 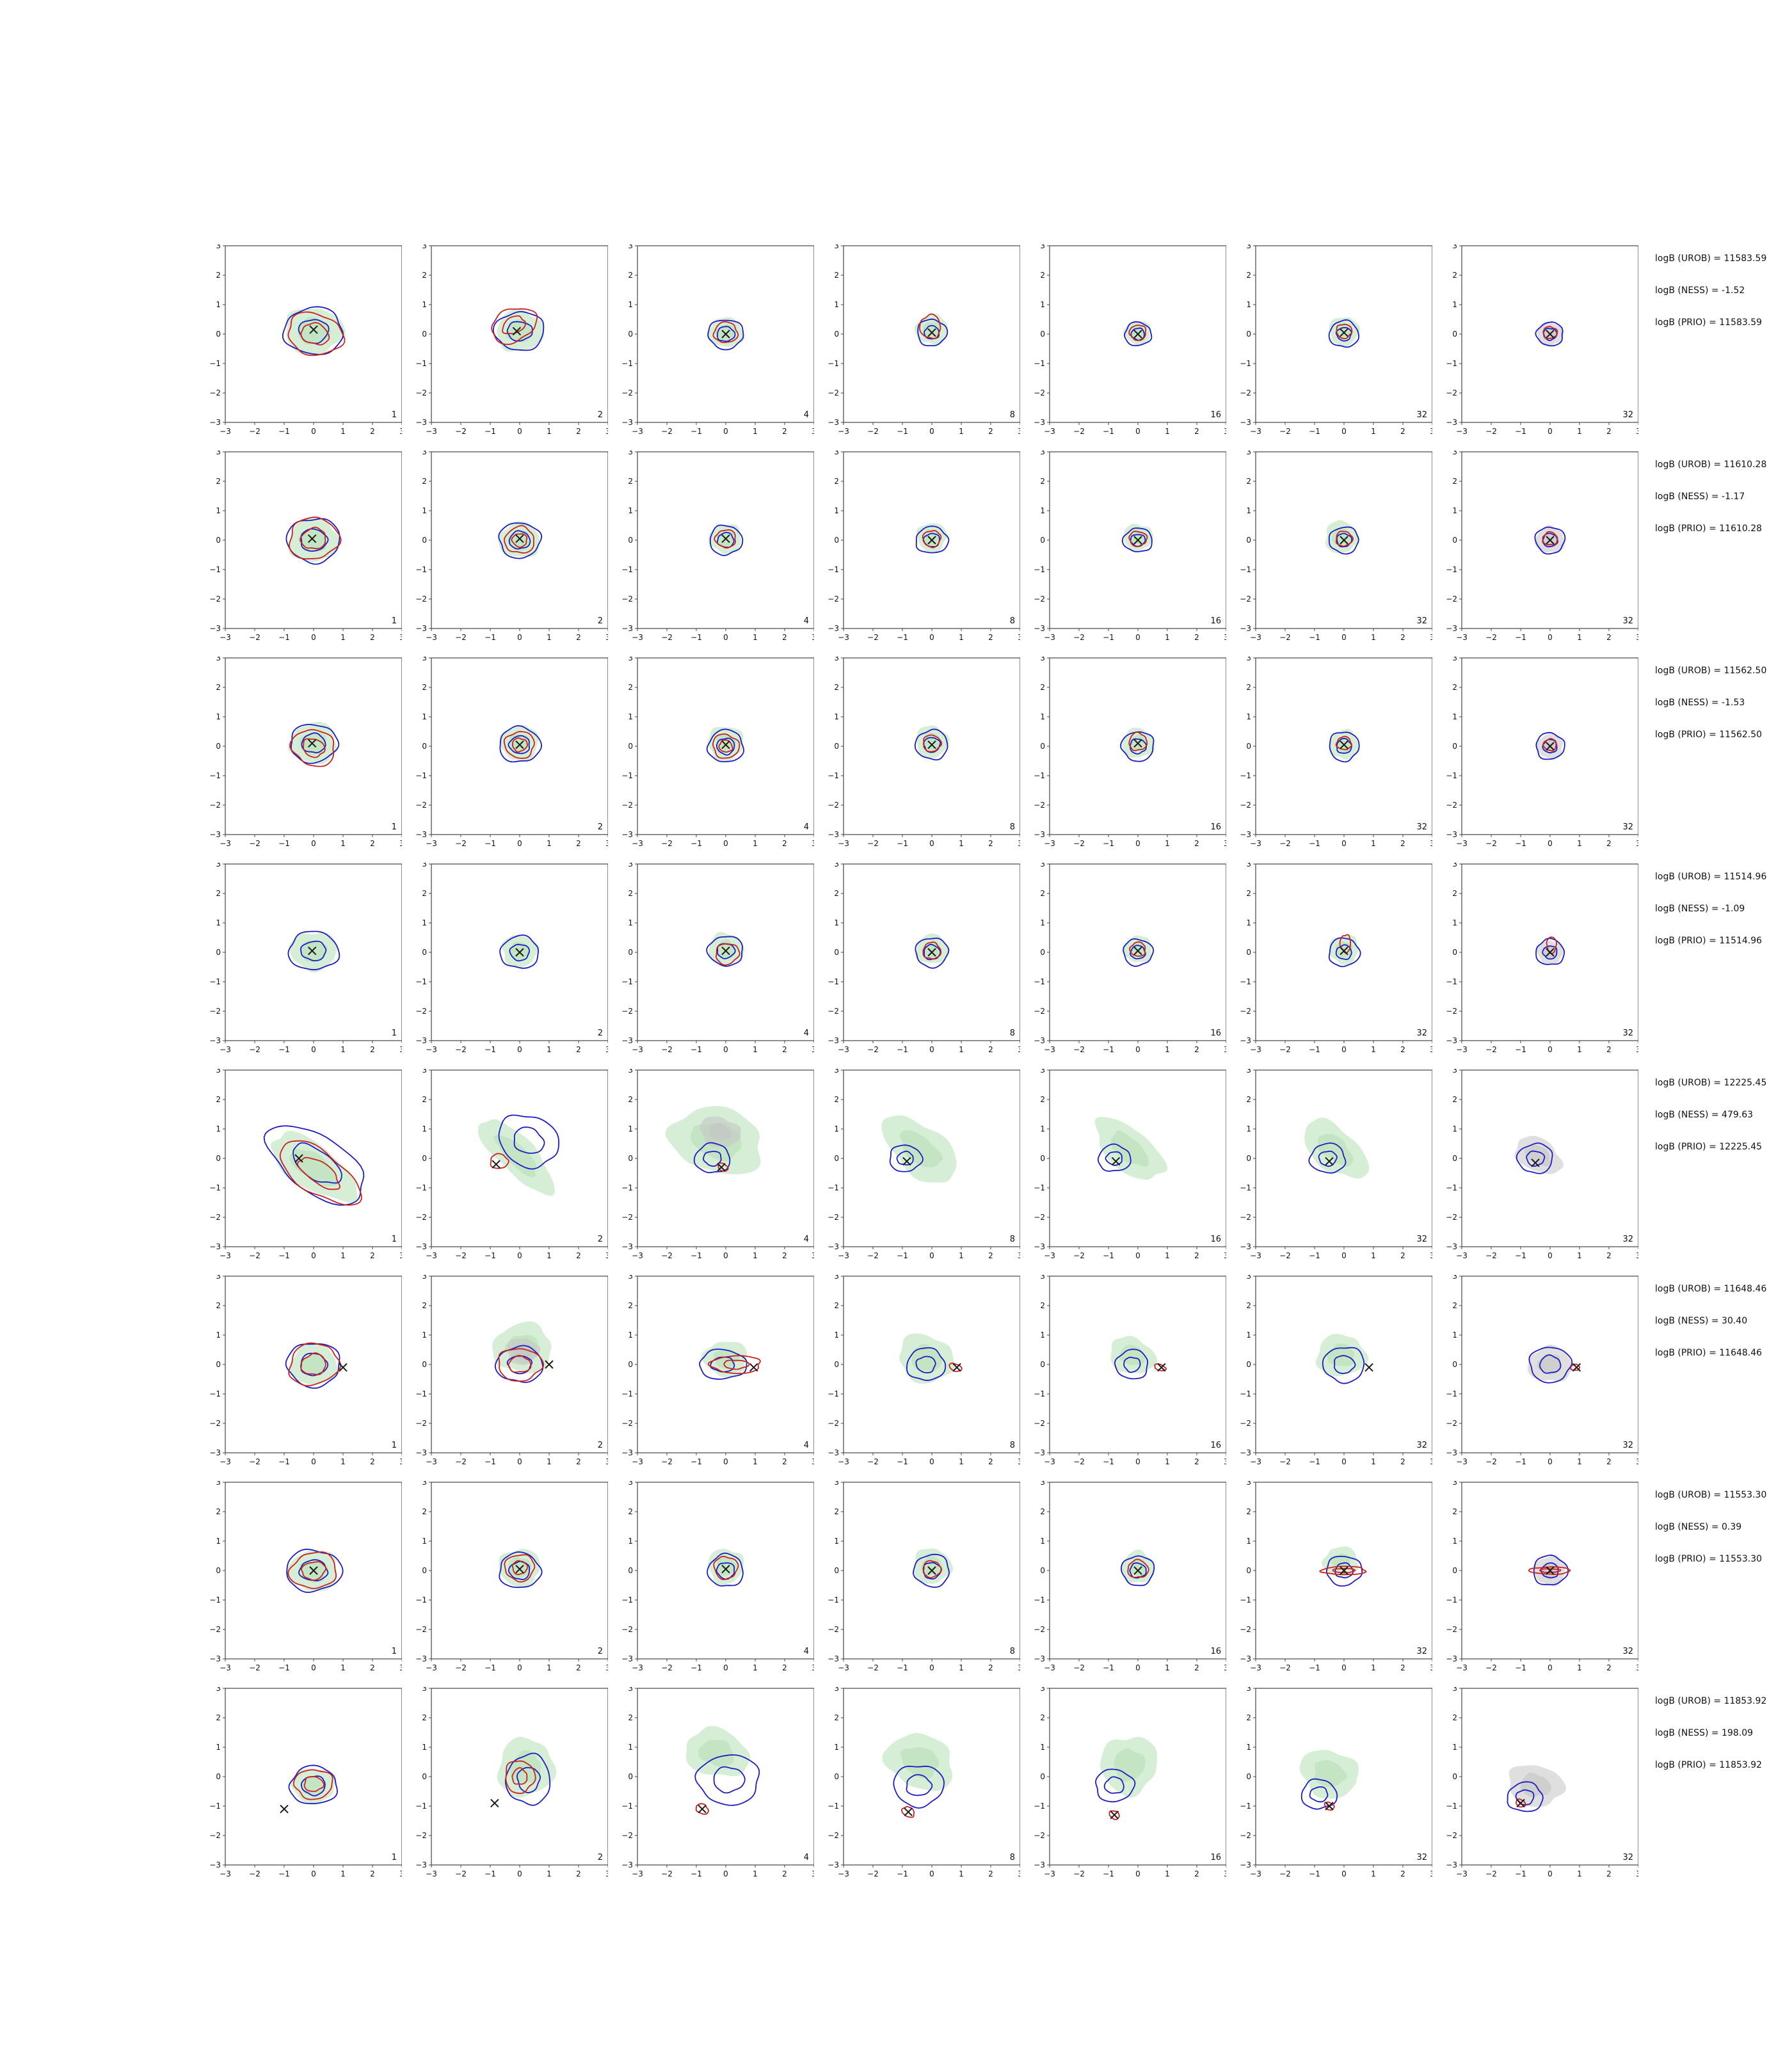 I want to click on green-density-fill-inner, so click(x=1129, y=1148).